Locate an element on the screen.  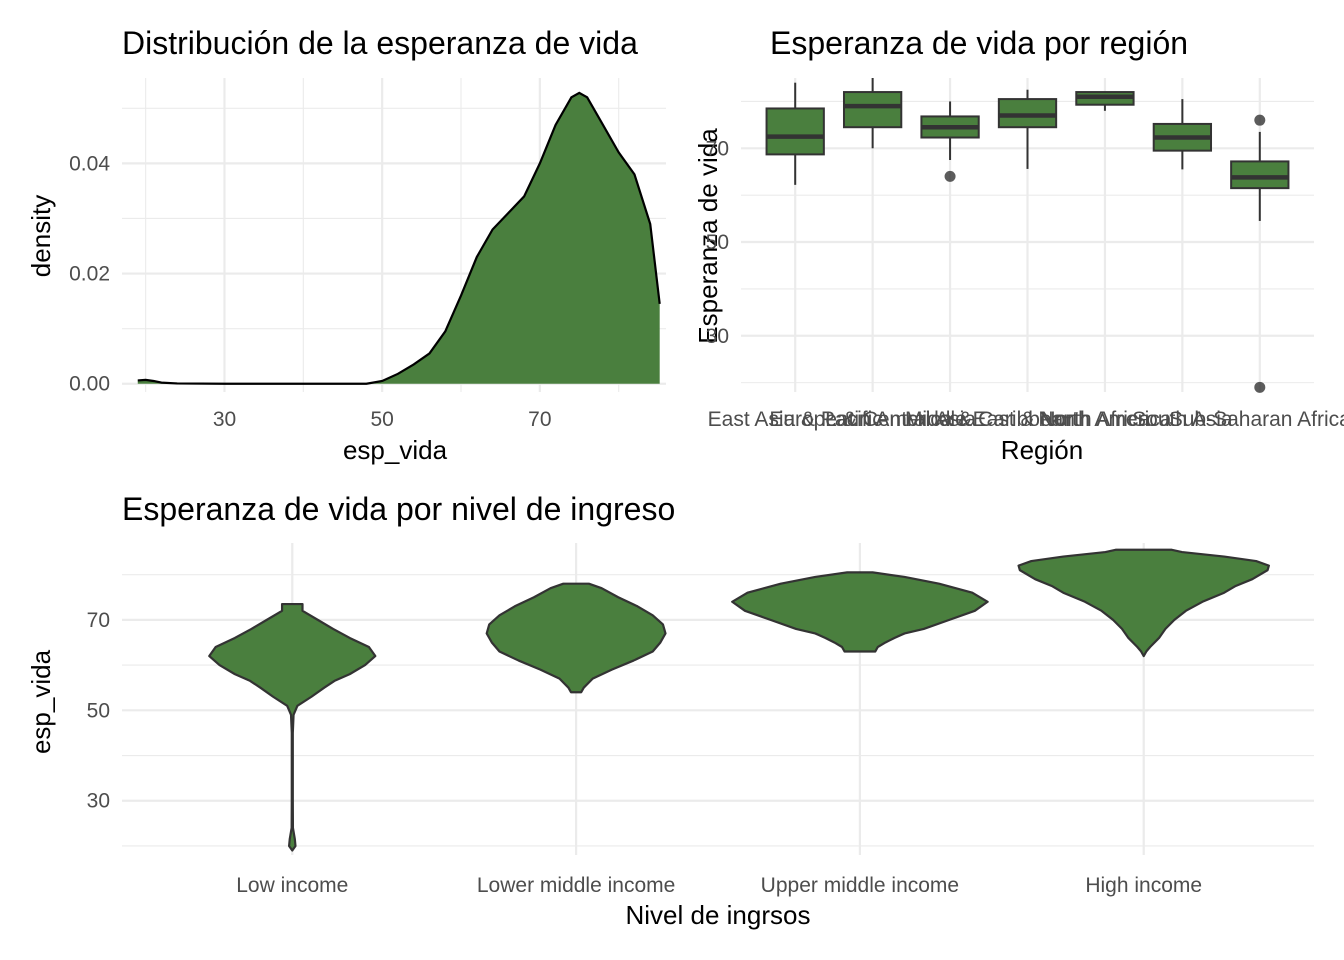
x-tick-label: Middle East & North Africa is located at coordinates (1027, 419).